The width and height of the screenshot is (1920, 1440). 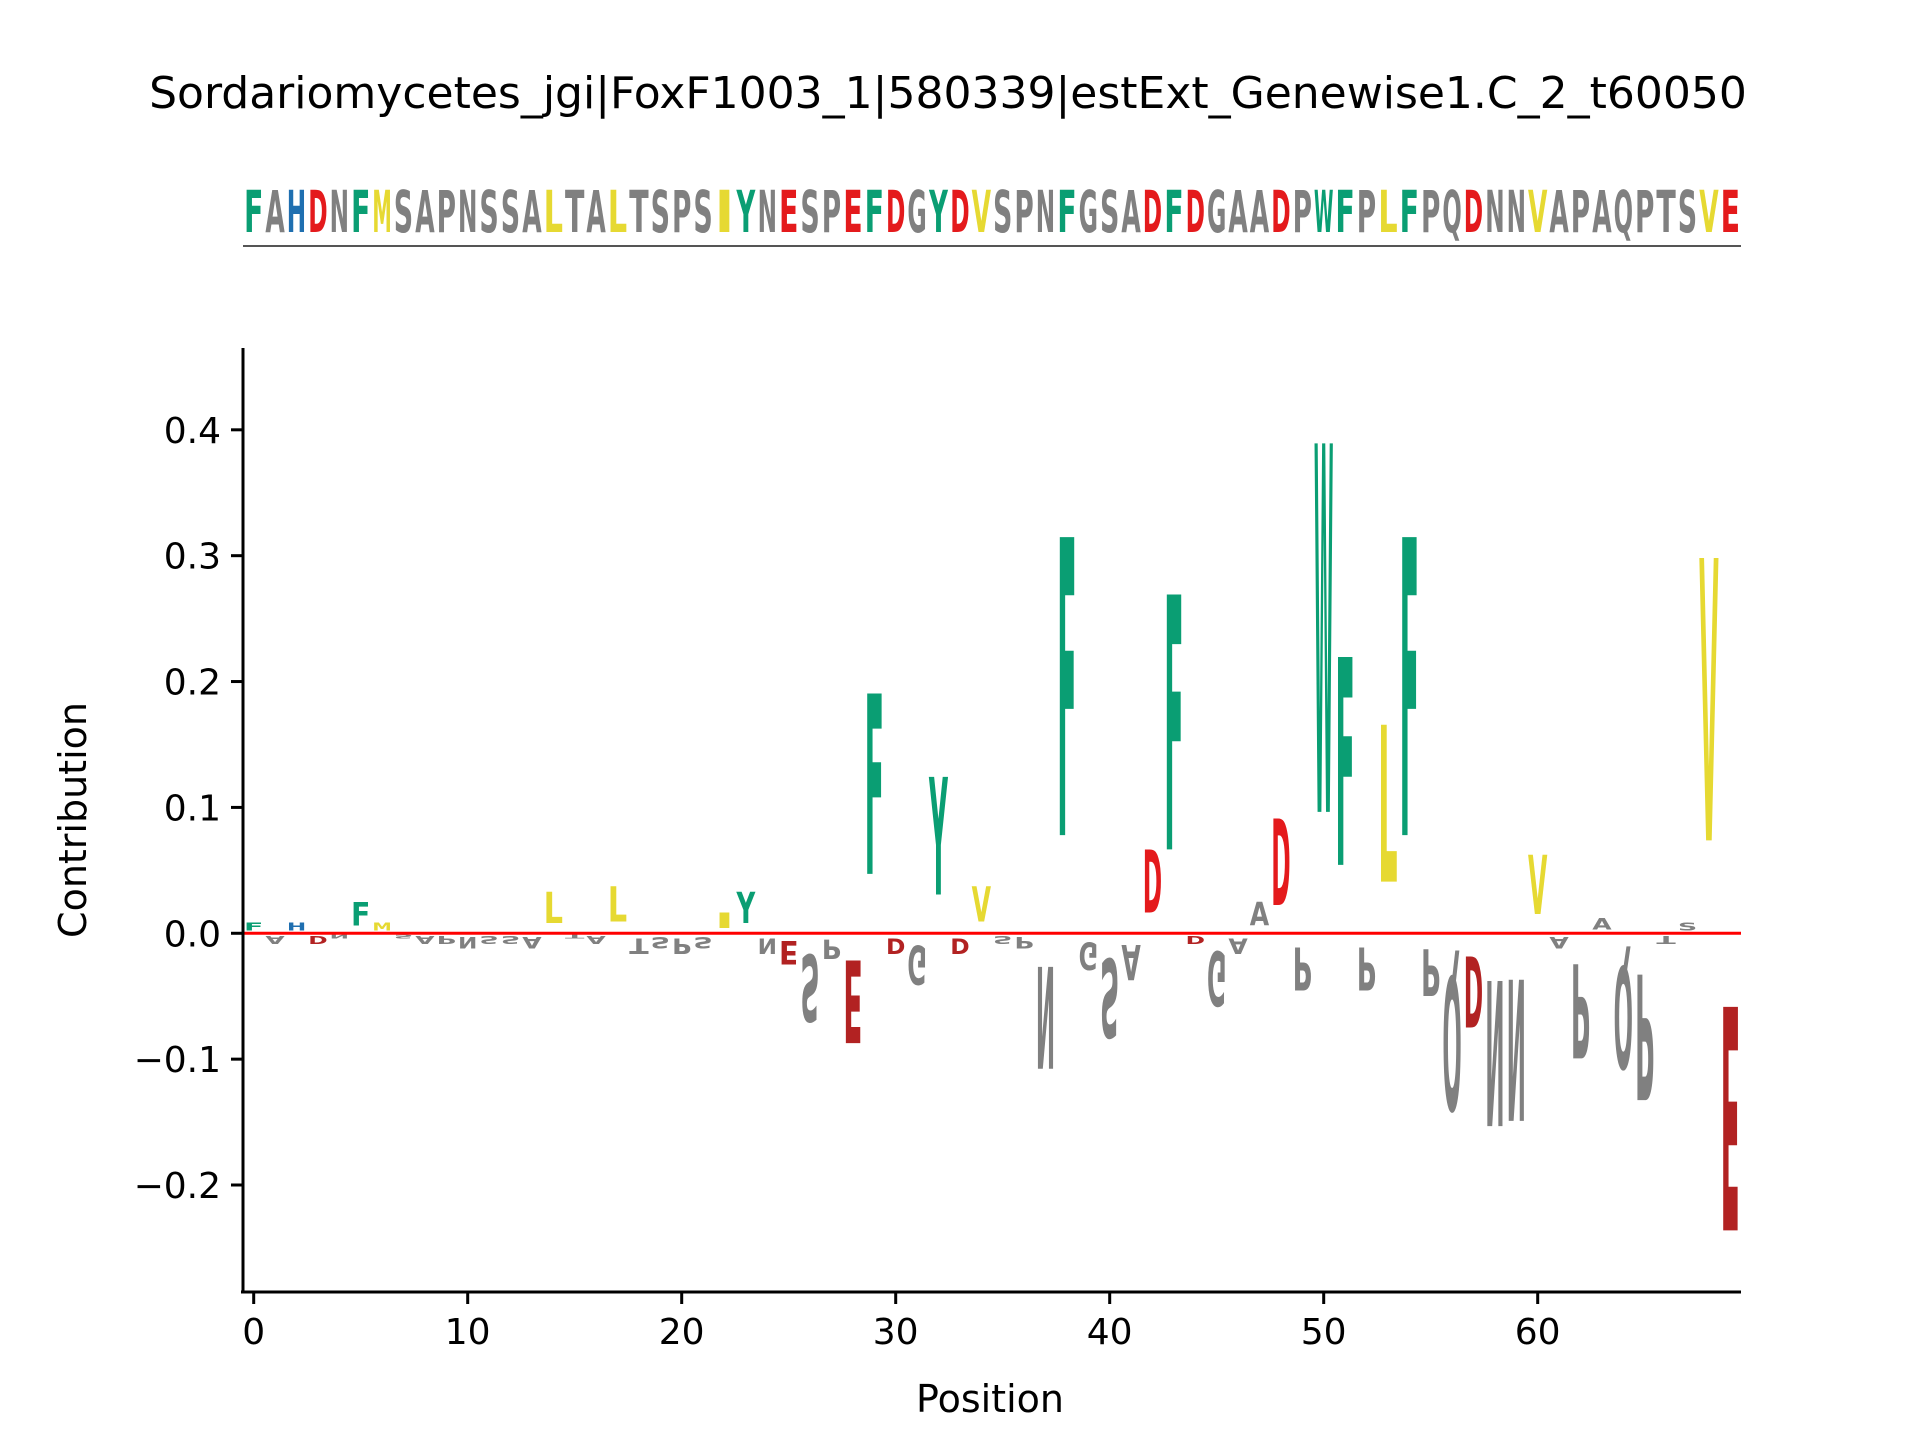 What do you see at coordinates (1537, 887) in the screenshot?
I see `contribution-letter: V` at bounding box center [1537, 887].